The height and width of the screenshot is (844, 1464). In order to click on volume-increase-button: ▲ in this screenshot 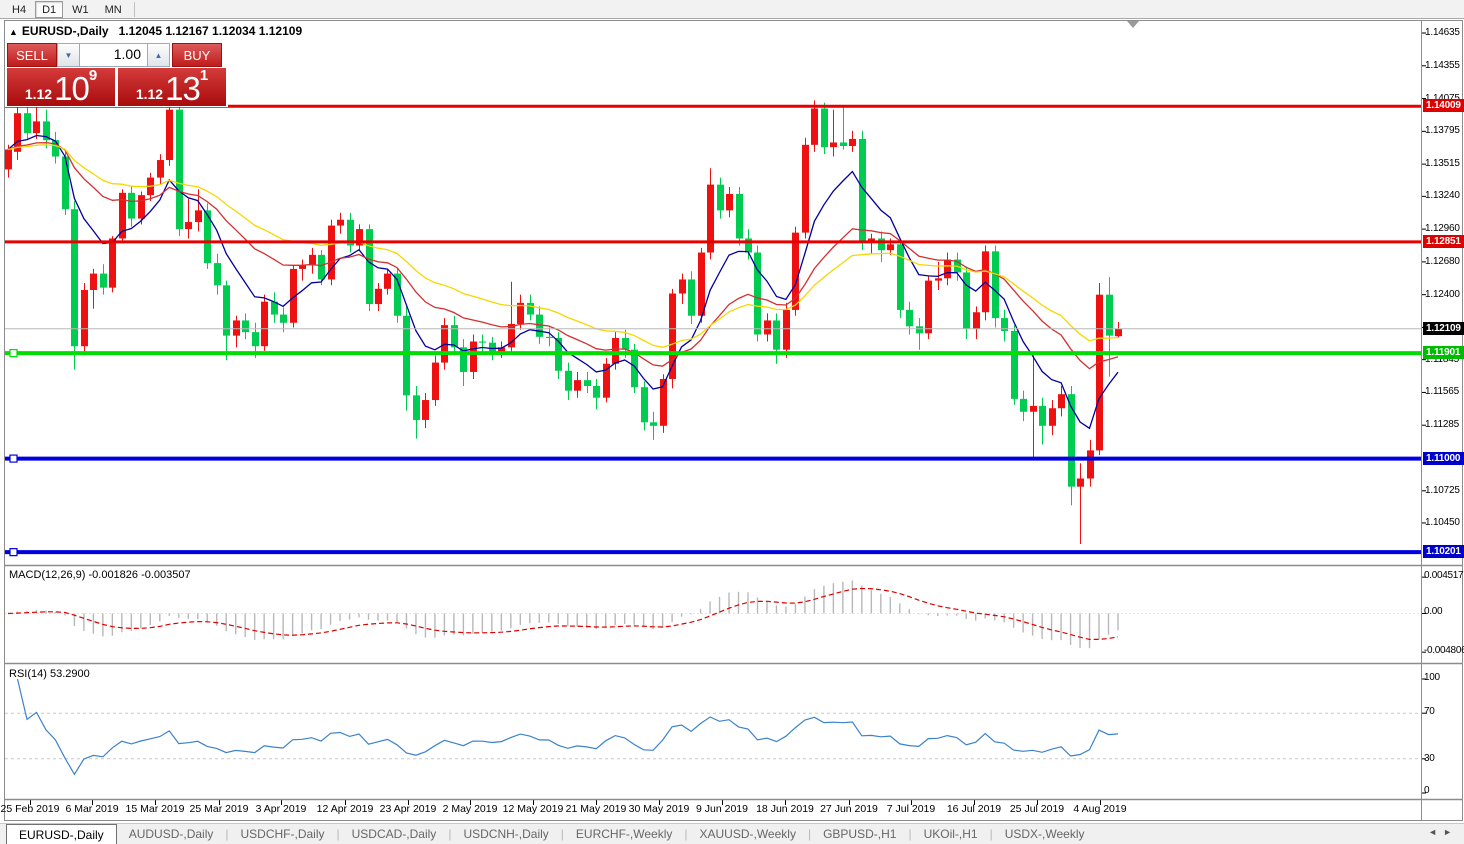, I will do `click(158, 55)`.